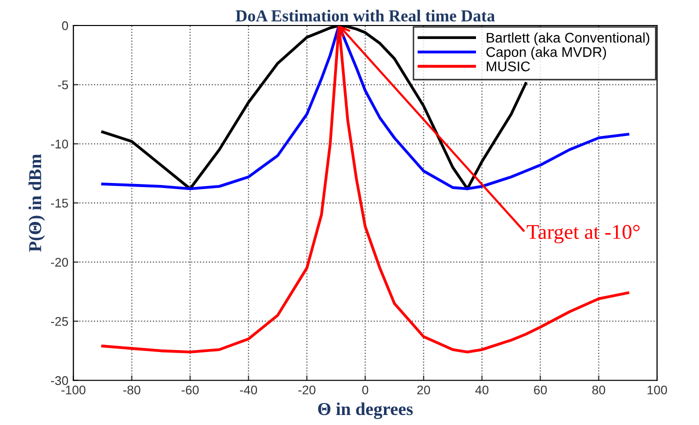 This screenshot has width=699, height=425. What do you see at coordinates (657, 390) in the screenshot?
I see `x-tick-label: 100` at bounding box center [657, 390].